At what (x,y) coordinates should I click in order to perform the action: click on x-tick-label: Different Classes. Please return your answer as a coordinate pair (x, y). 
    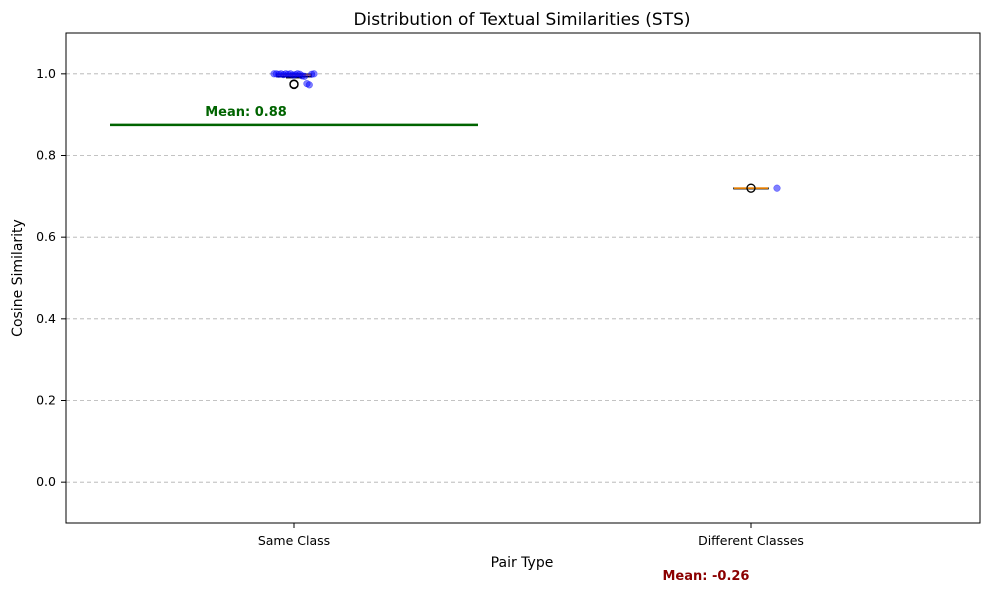
    Looking at the image, I should click on (751, 540).